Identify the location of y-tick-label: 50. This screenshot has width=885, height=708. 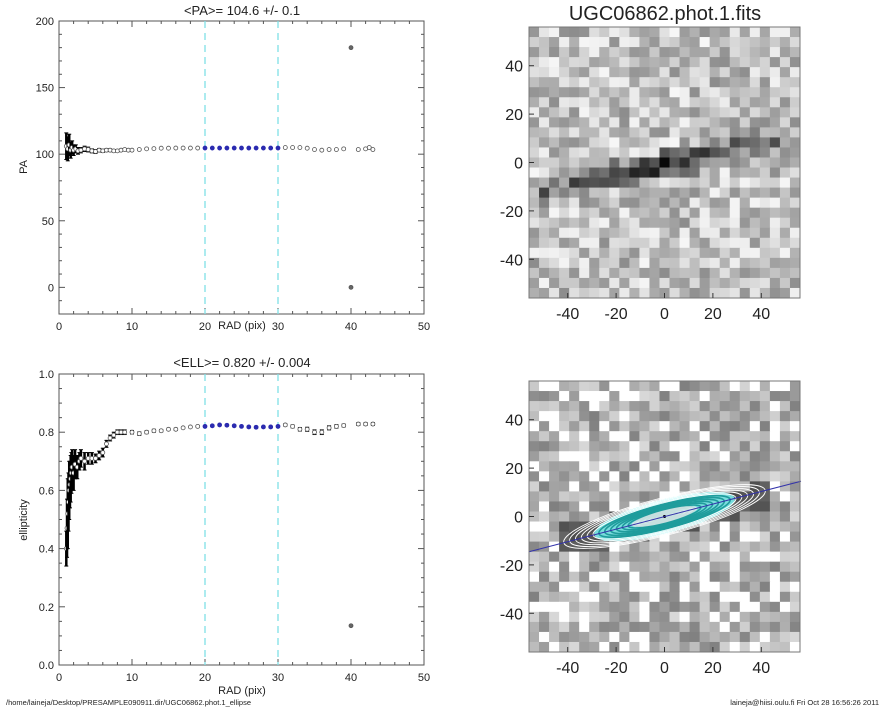
(48, 222).